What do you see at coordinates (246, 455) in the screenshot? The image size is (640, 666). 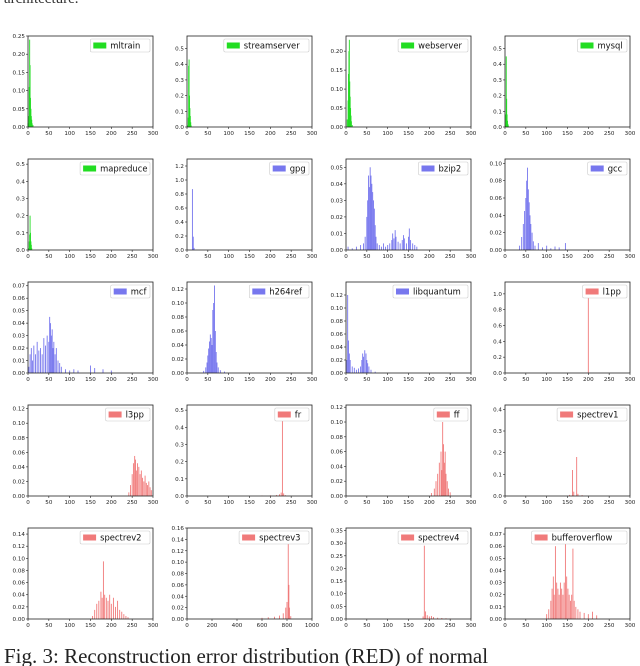 I see `histogram-fr: 0 50 100 150 200 250 300 0.0 0.1 0.2 0.3 0.4 0.5 fr` at bounding box center [246, 455].